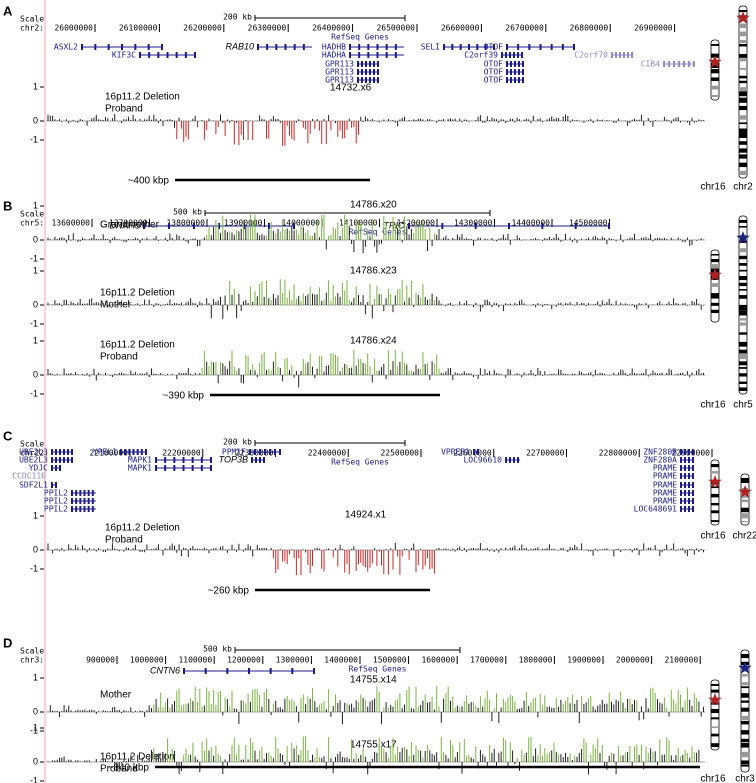 The image size is (756, 783). I want to click on position-label: 22600000, so click(472, 453).